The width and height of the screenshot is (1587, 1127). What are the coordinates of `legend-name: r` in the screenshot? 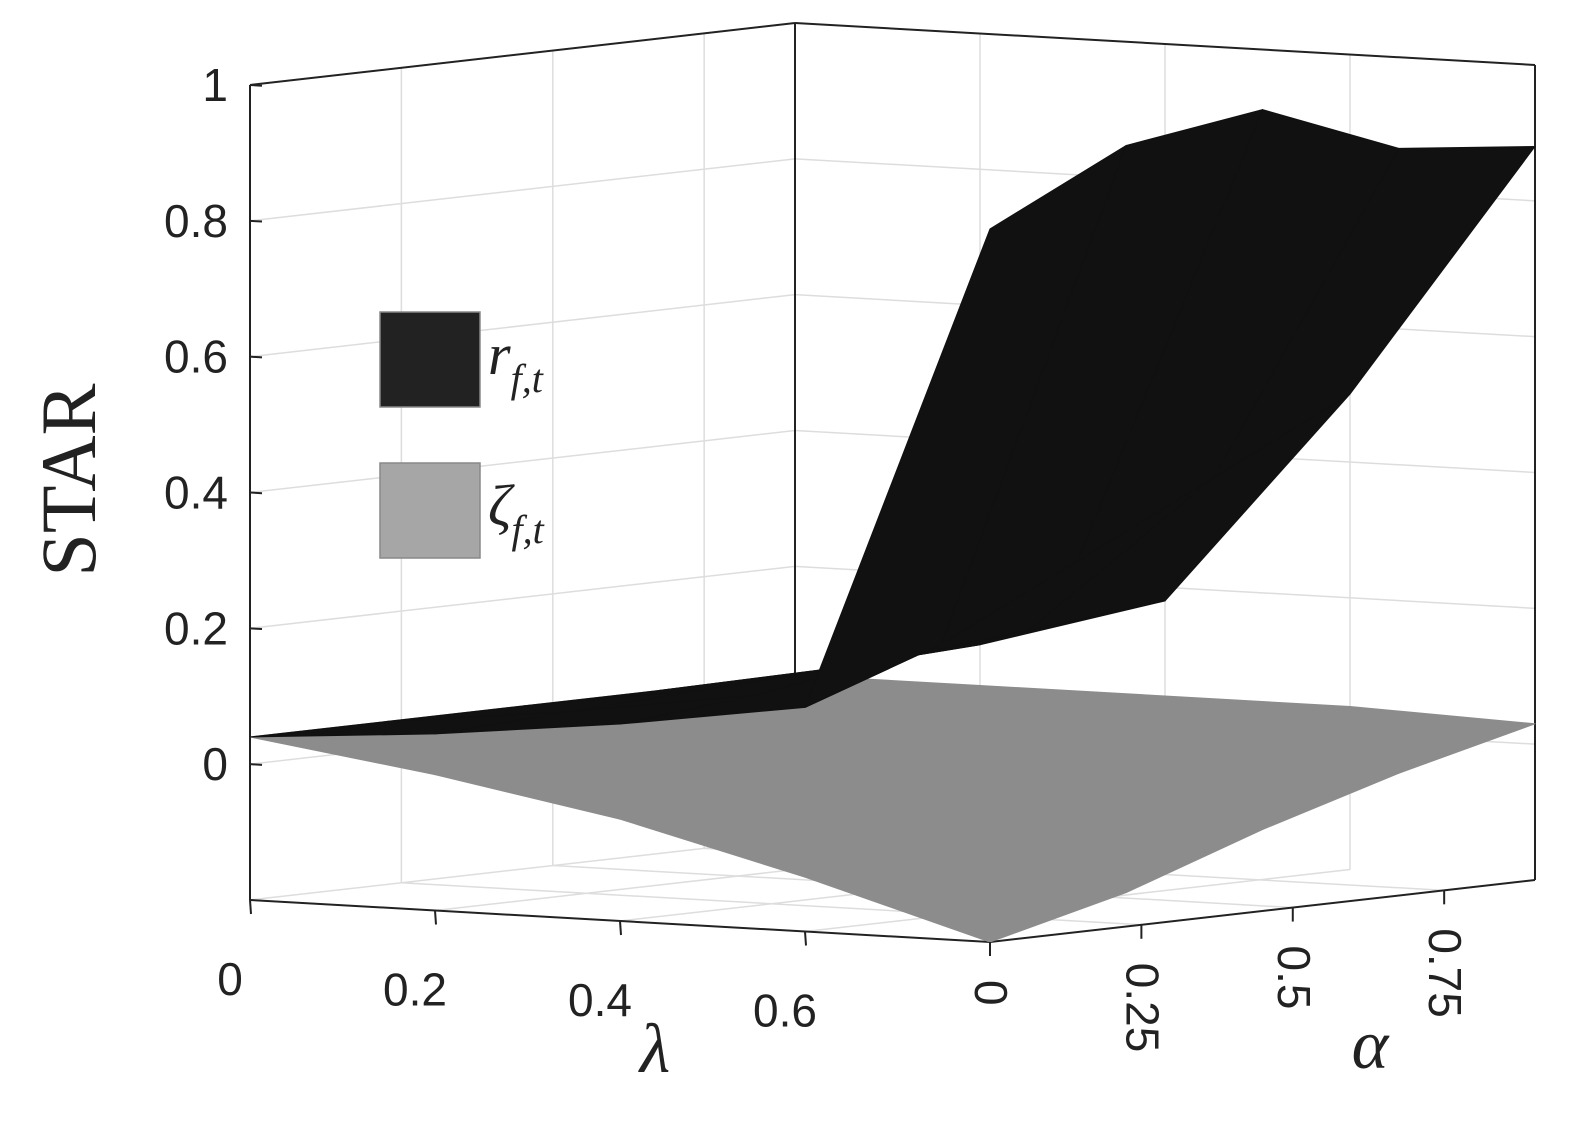 It's located at (499, 354).